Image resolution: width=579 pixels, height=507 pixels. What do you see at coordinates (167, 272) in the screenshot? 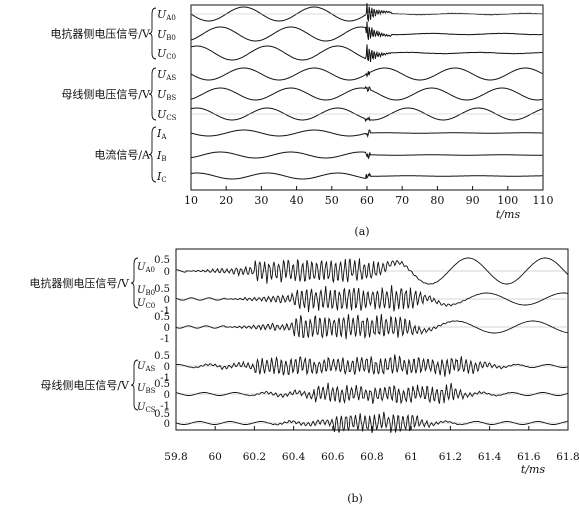
I see `y-tick-label-UA0-b: 0` at bounding box center [167, 272].